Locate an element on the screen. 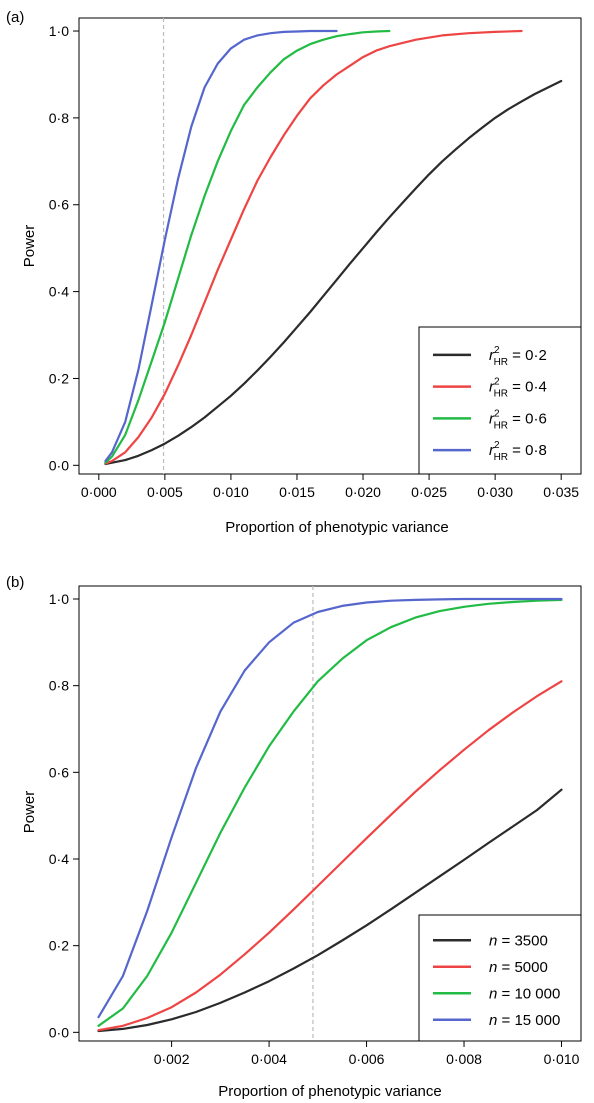  legend-entry-label: r2 HR = 0·4 is located at coordinates (518, 388).